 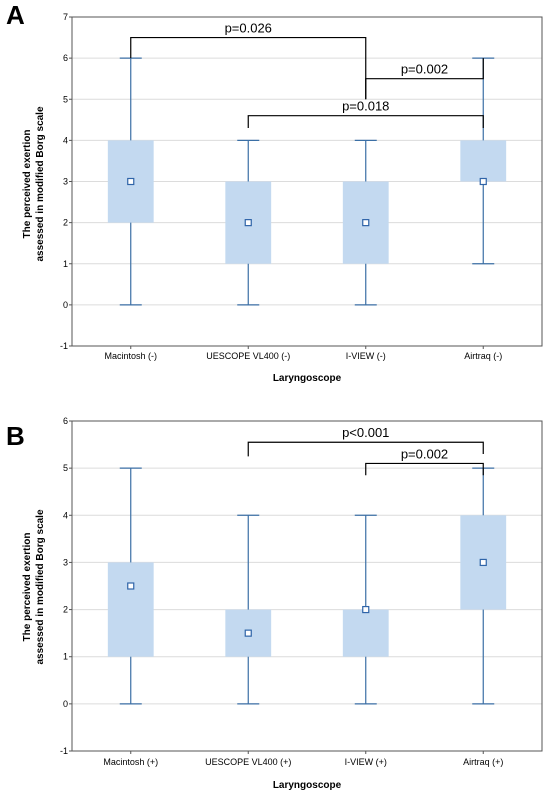 What do you see at coordinates (366, 356) in the screenshot?
I see `x-tick-label: I-VIEW (-)` at bounding box center [366, 356].